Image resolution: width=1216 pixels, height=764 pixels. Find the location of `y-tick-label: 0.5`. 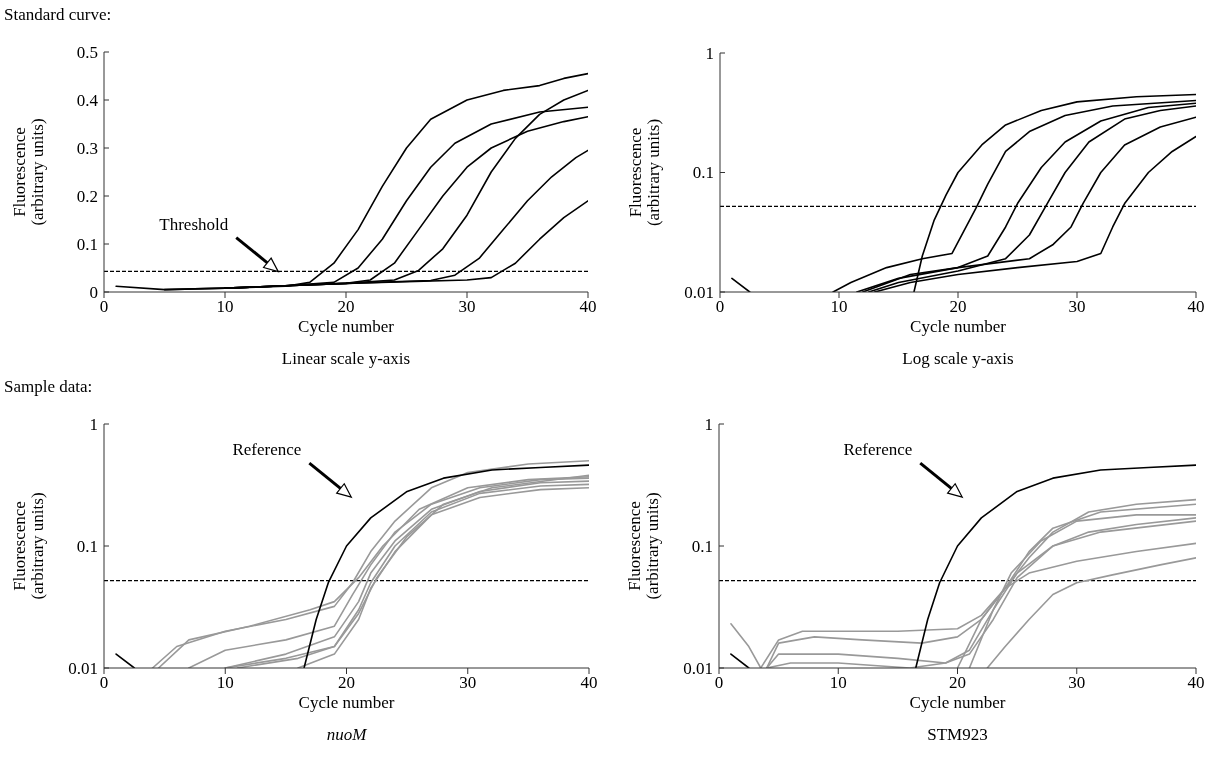

y-tick-label: 0.5 is located at coordinates (87, 52).